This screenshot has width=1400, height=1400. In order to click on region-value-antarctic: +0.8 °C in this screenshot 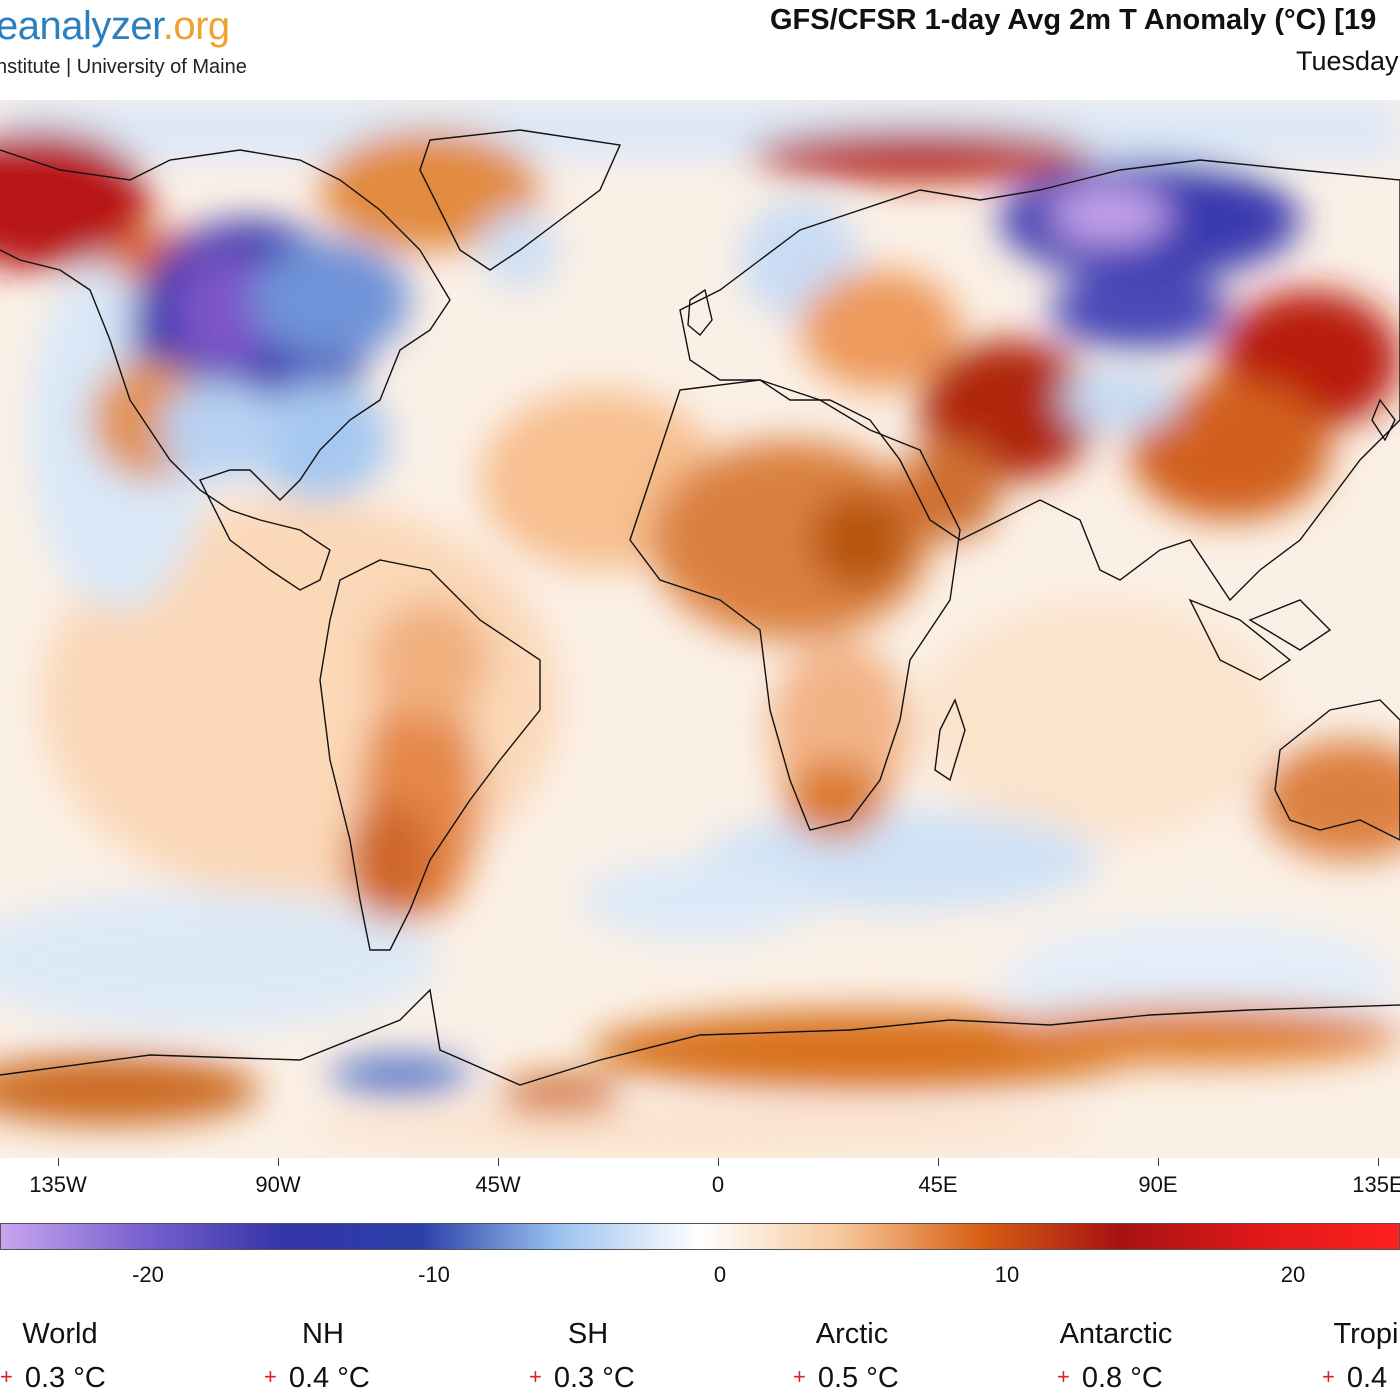, I will do `click(1110, 1378)`.